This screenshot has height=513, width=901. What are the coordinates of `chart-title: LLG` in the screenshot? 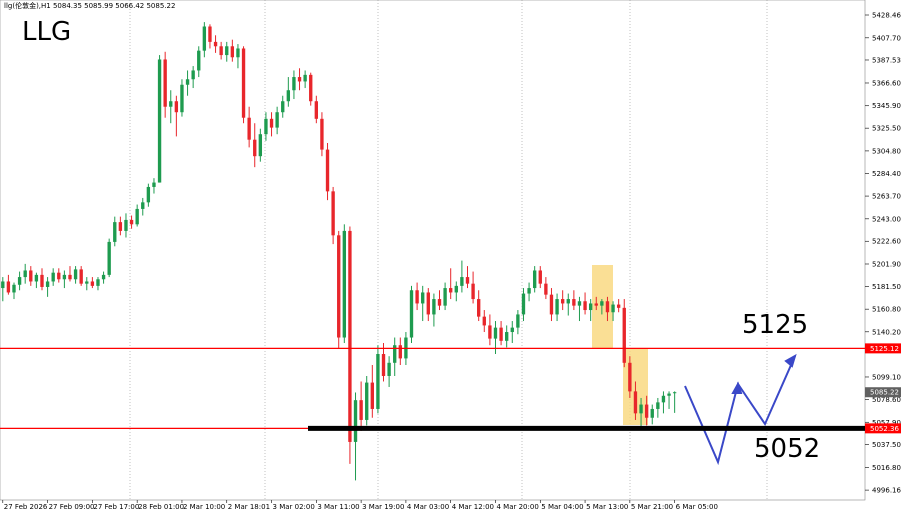 It's located at (46, 32).